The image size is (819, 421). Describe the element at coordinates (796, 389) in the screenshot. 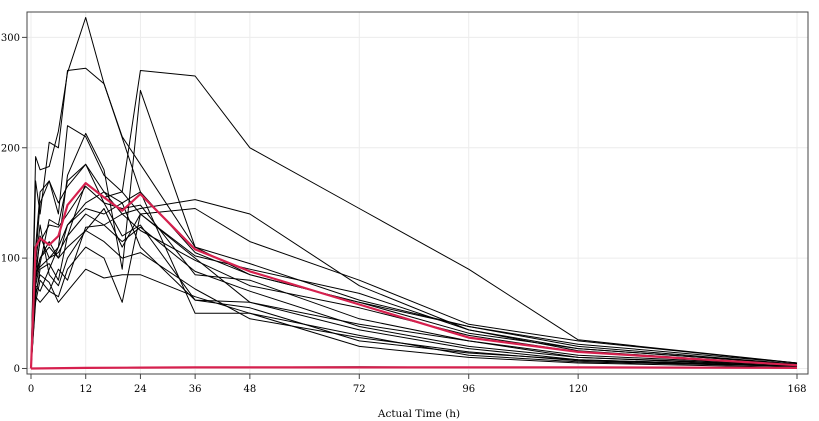

I see `x-tick-label: 168` at that location.